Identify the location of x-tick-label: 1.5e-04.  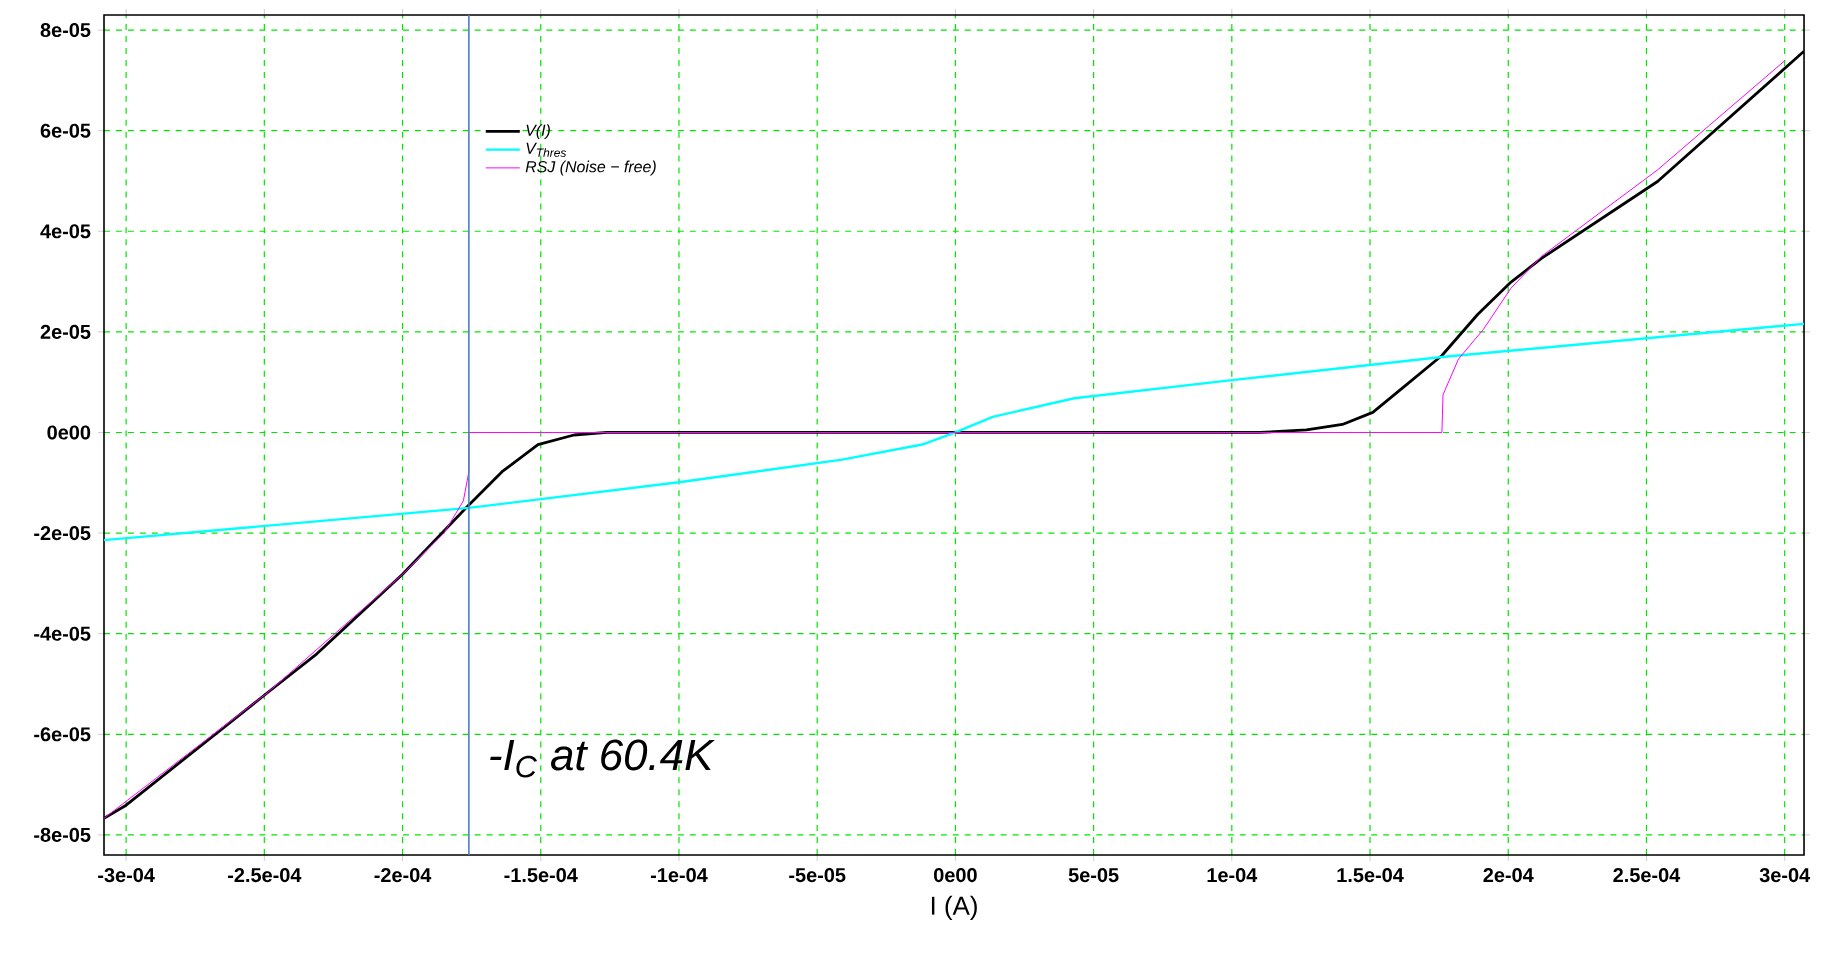
(1370, 875).